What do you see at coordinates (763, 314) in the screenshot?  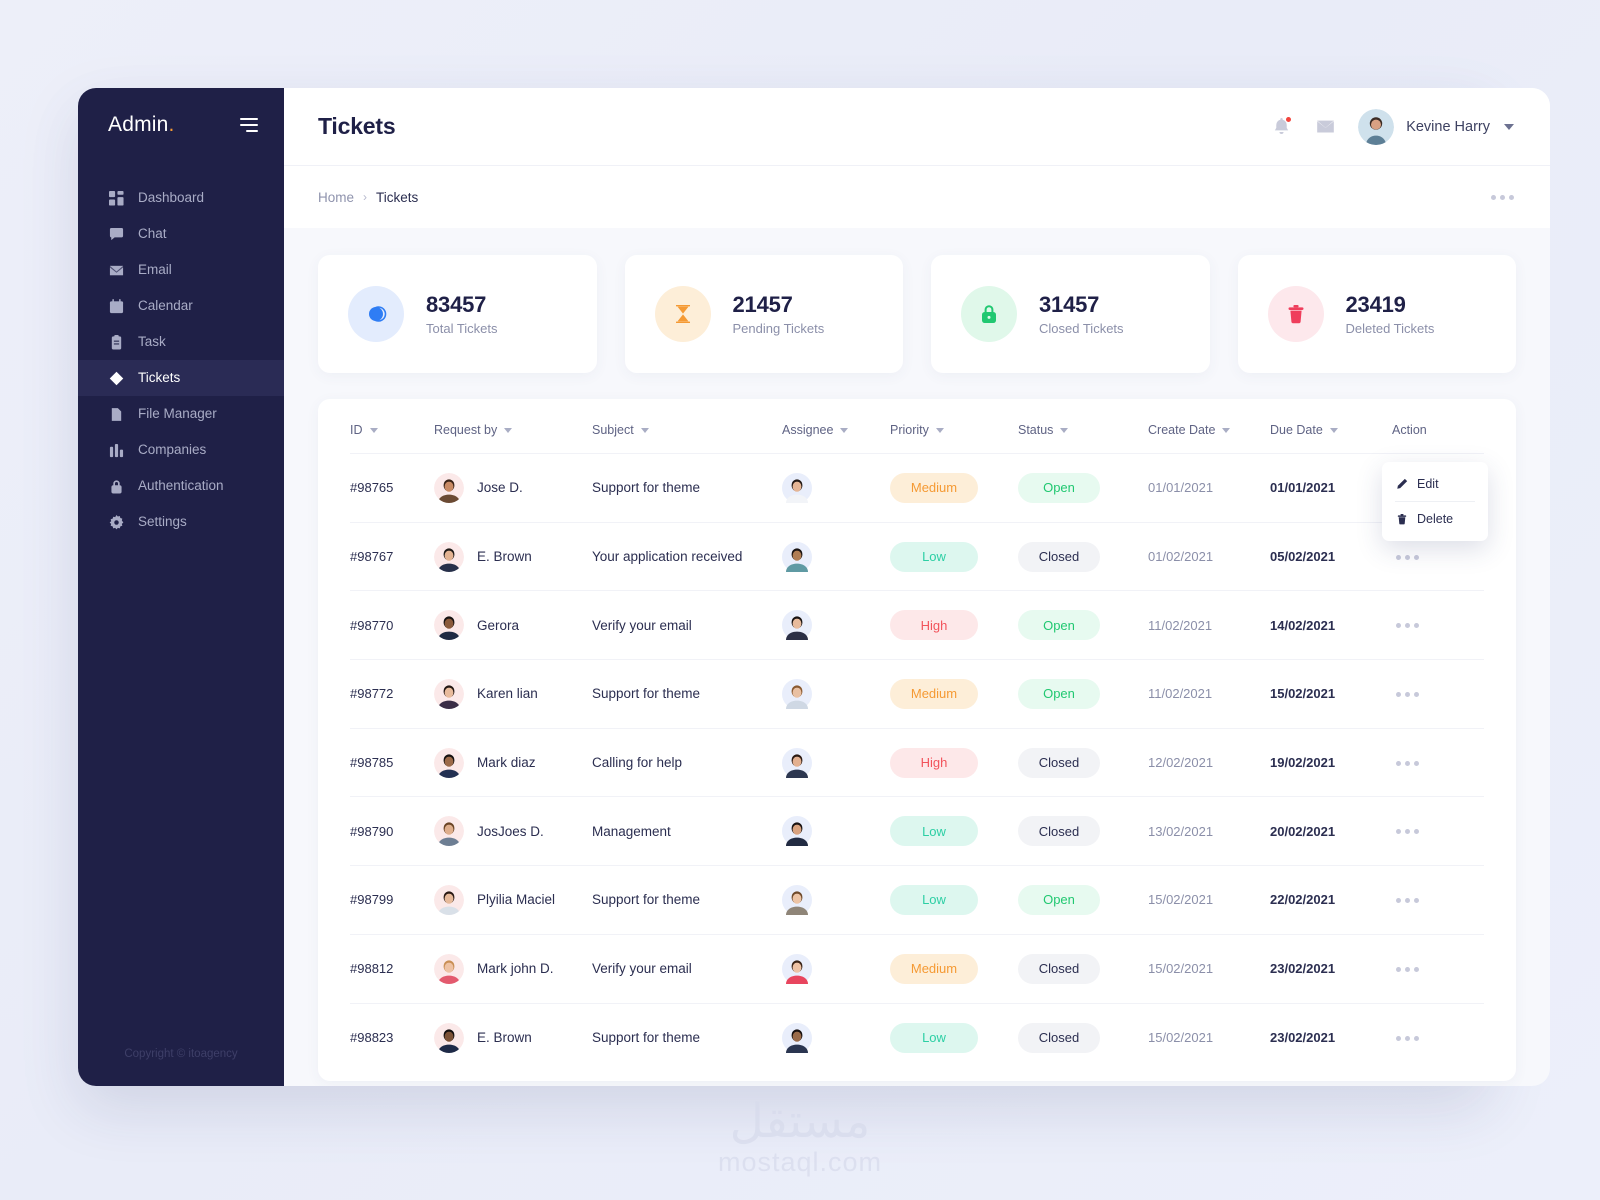 I see `stat-card-pending-tickets: 21457 Pending Tickets` at bounding box center [763, 314].